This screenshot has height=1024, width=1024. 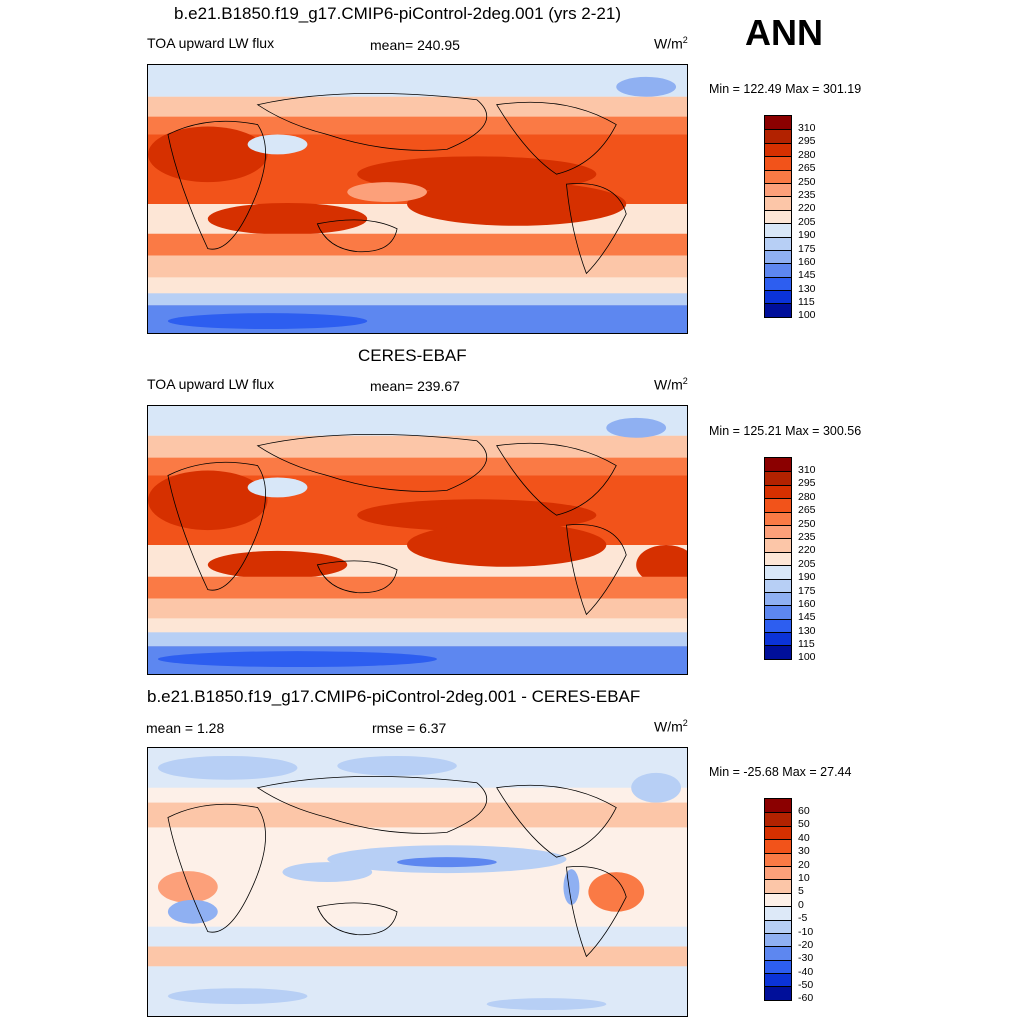 What do you see at coordinates (415, 386) in the screenshot?
I see `panel2-mean-label: mean= 239.67` at bounding box center [415, 386].